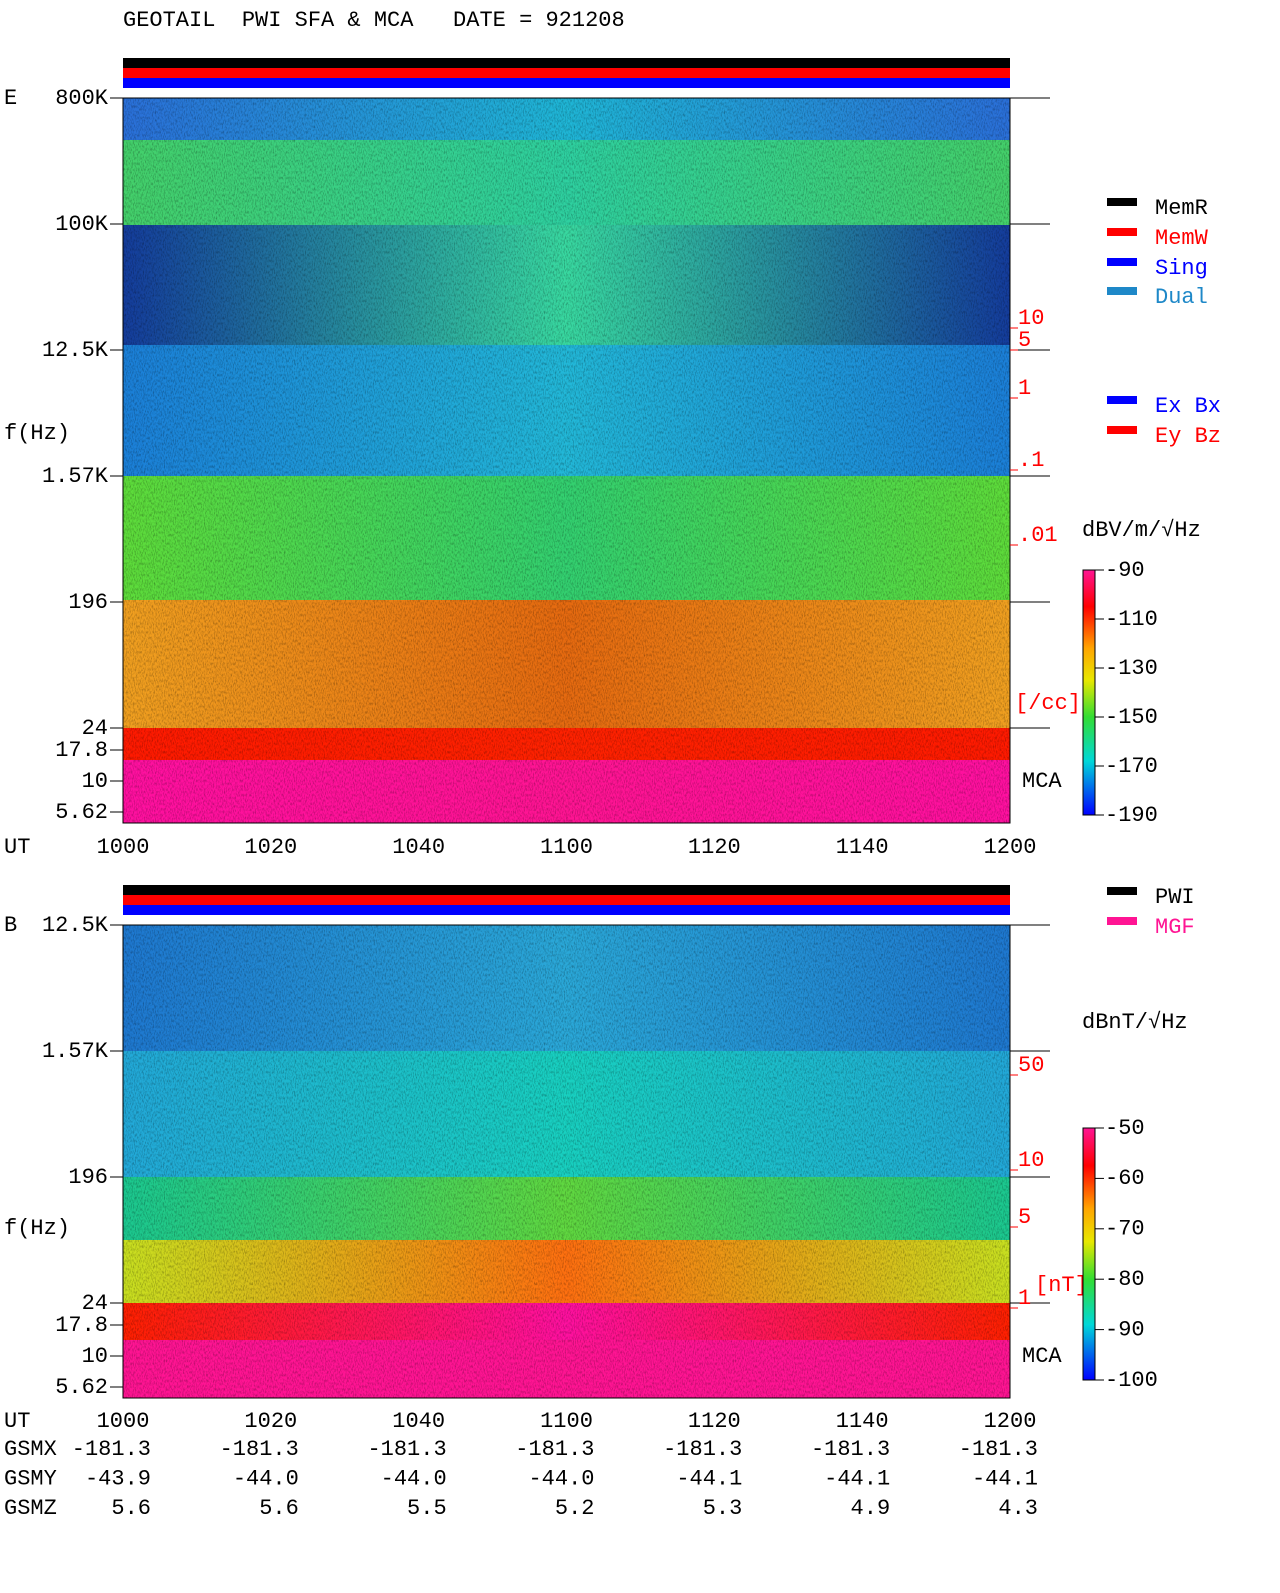 The width and height of the screenshot is (1280, 1593). I want to click on colorbar-tick-label: -190, so click(1131, 815).